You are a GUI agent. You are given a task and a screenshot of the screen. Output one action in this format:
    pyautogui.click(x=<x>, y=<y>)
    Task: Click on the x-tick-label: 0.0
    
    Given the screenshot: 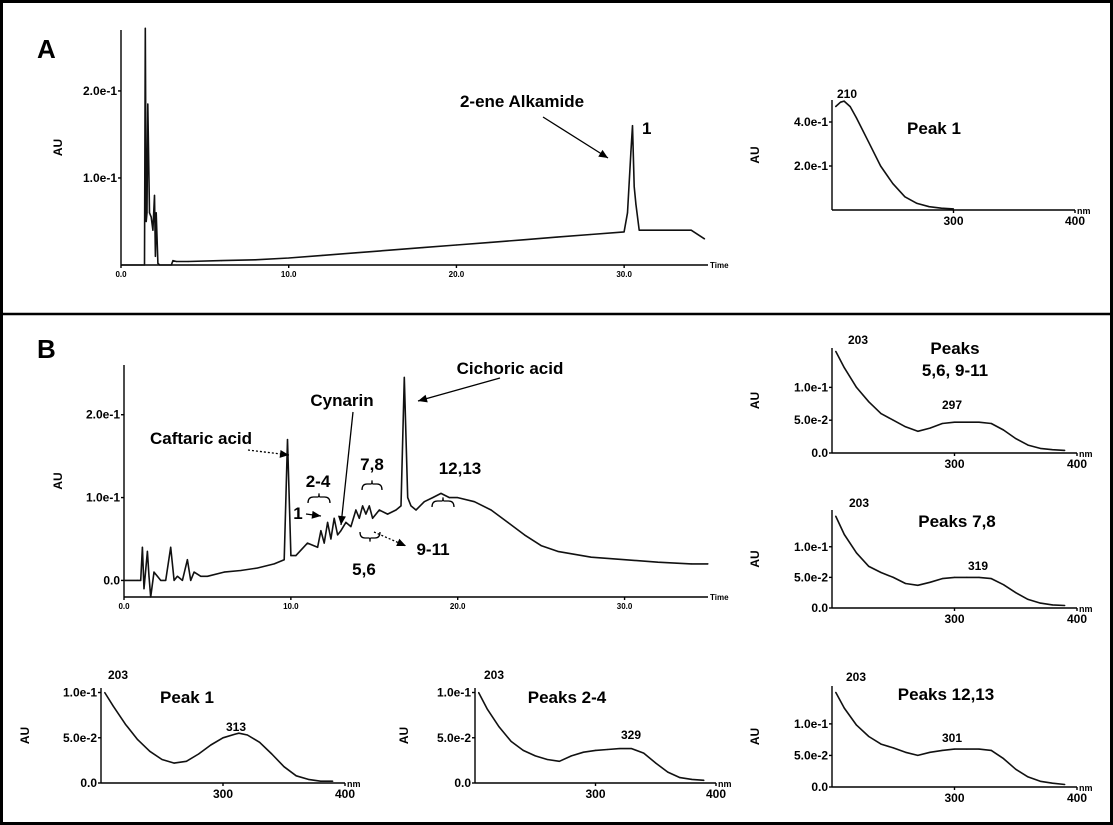 What is the action you would take?
    pyautogui.click(x=121, y=274)
    